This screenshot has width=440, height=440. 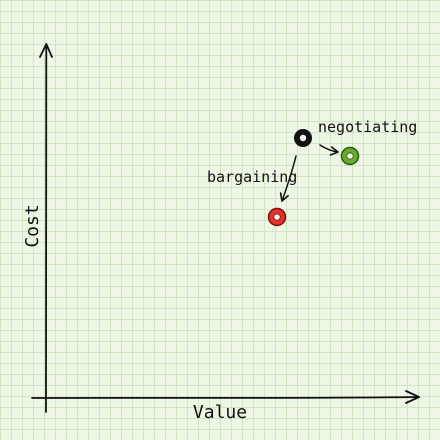 I want to click on arrow-to-negotiating, so click(x=329, y=150).